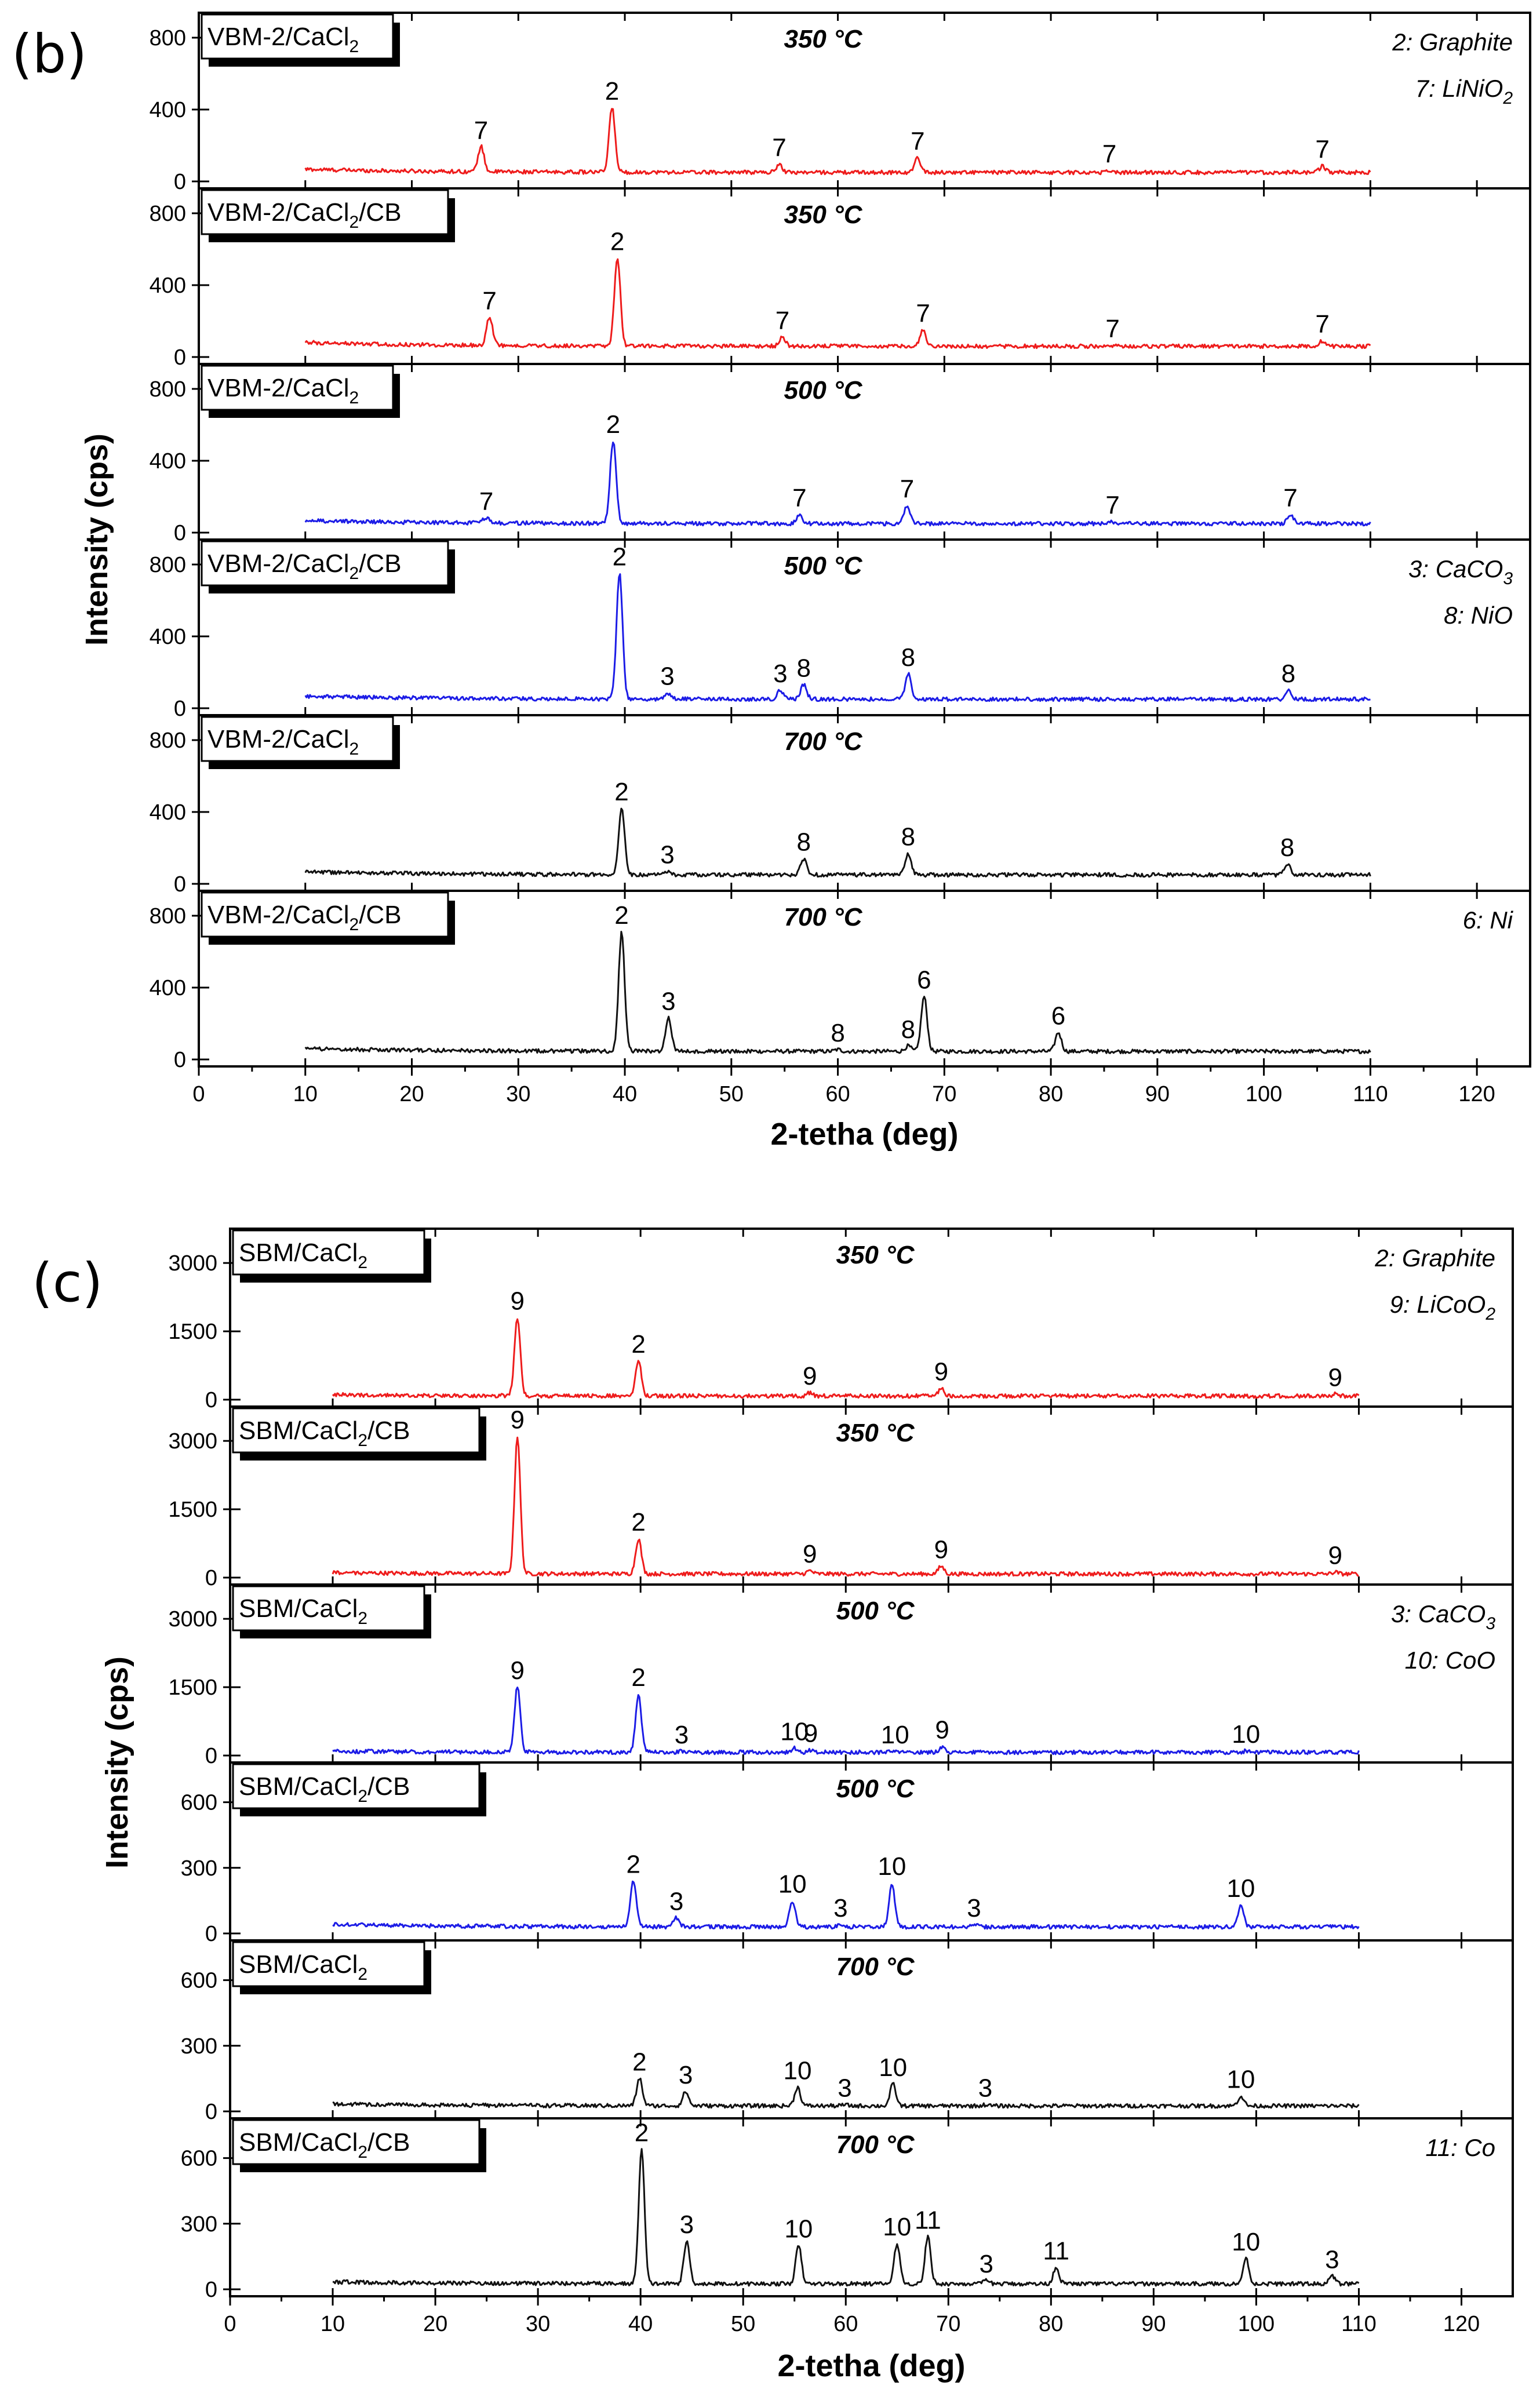 The width and height of the screenshot is (1540, 2400). I want to click on x-tick-label: 90, so click(1153, 2324).